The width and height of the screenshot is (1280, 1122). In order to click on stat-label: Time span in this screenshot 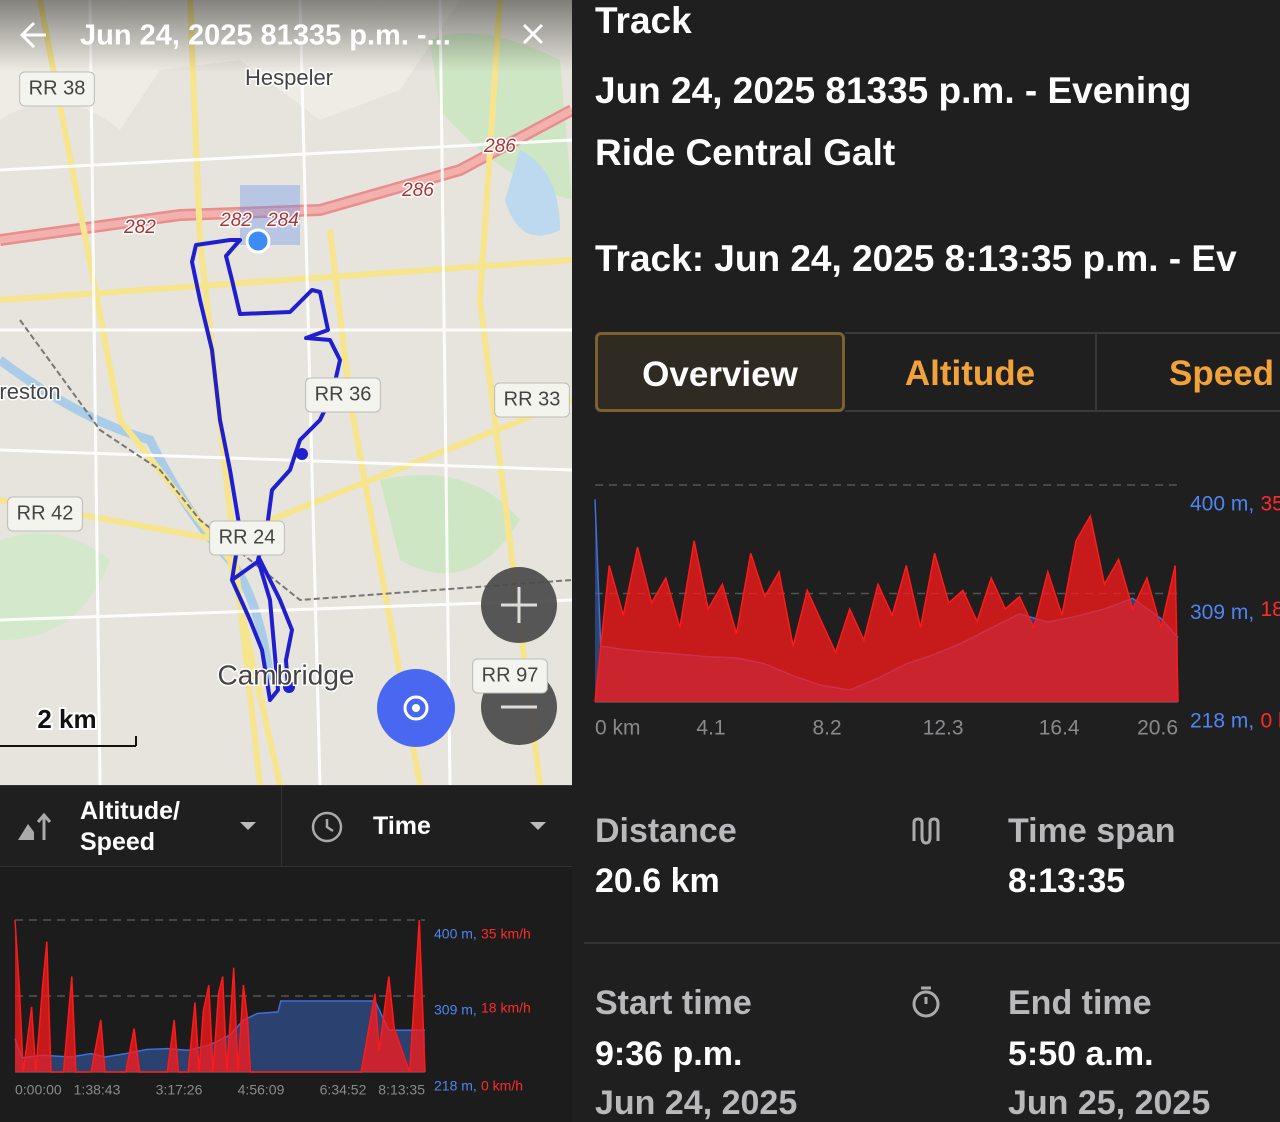, I will do `click(1092, 831)`.